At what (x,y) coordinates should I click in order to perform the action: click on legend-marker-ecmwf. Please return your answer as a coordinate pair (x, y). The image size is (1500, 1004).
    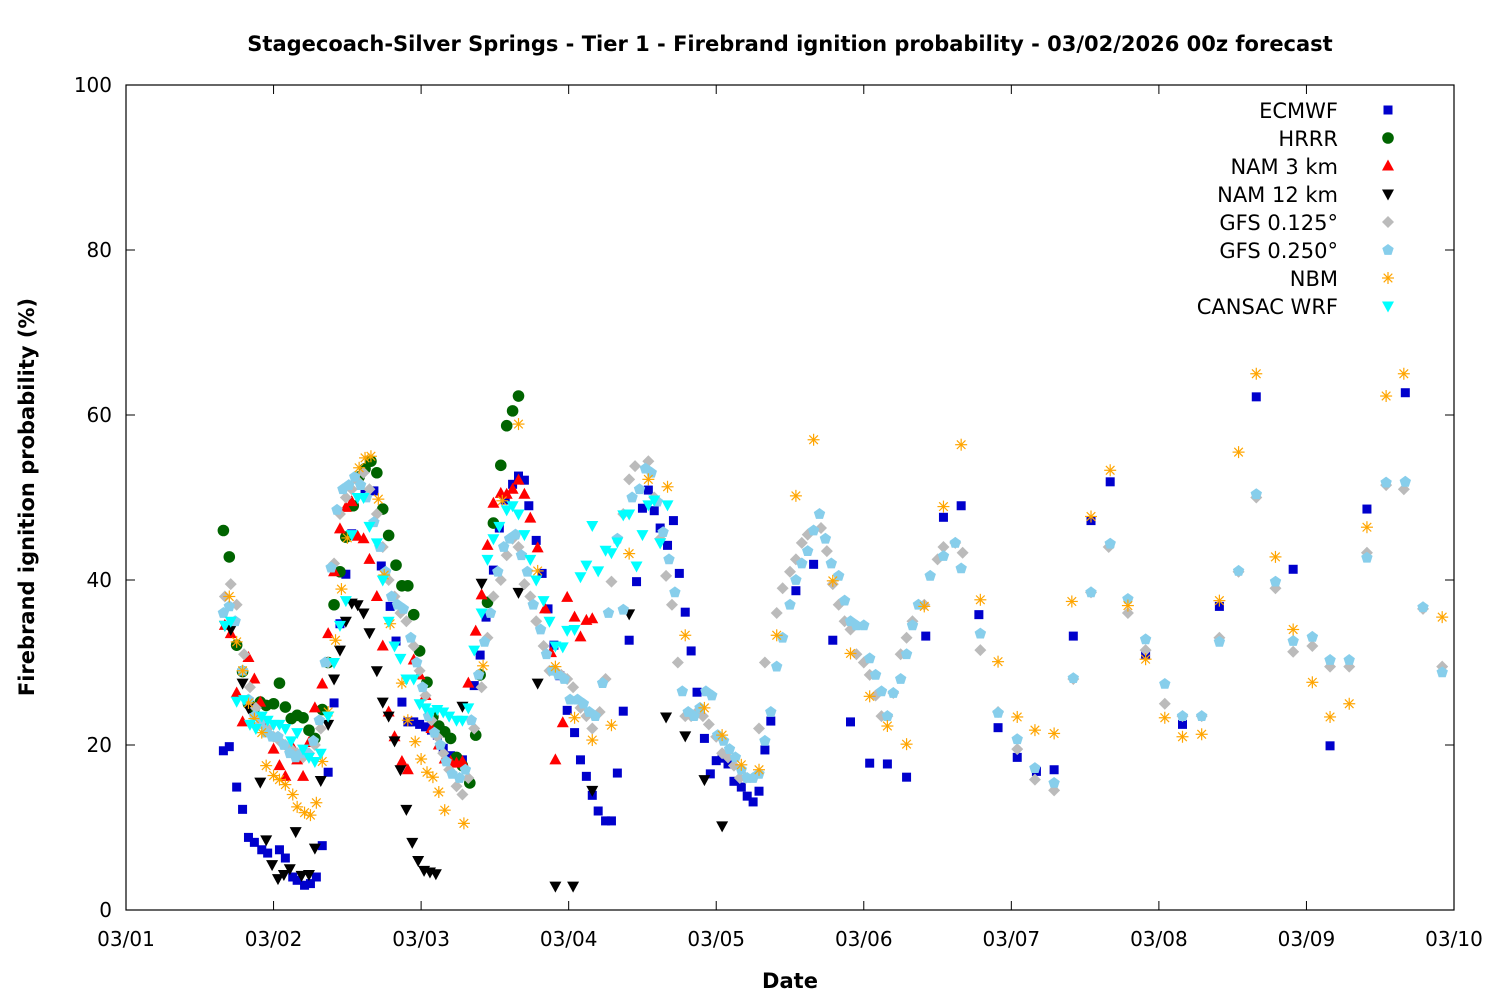
    Looking at the image, I should click on (1388, 110).